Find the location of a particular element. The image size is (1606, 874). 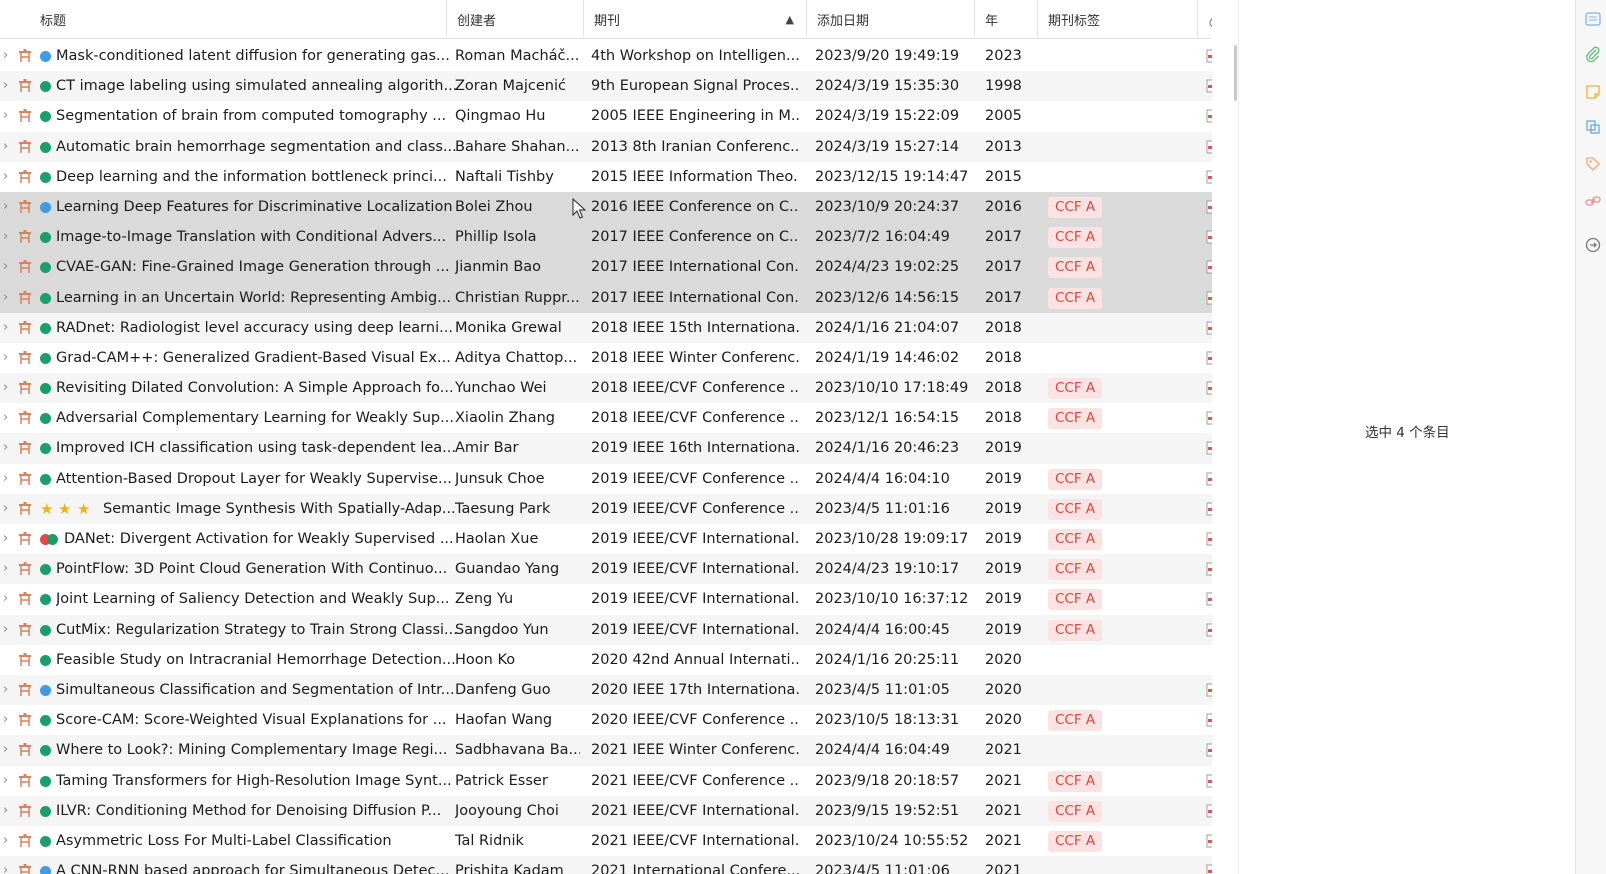

column-header-year: 年 is located at coordinates (1006, 19).